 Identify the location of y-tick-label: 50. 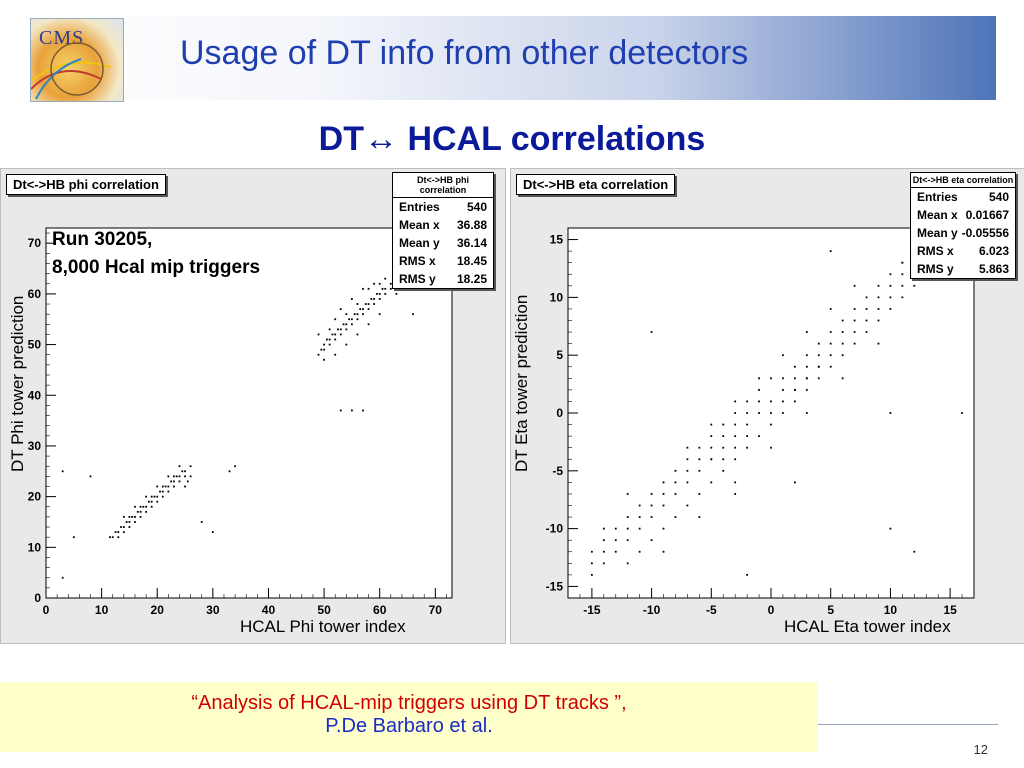
(35, 345).